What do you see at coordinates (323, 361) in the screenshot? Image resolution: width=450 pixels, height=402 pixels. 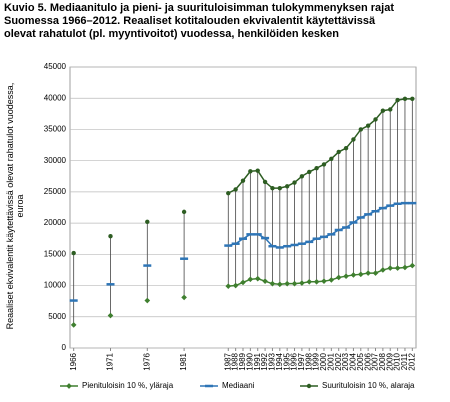 I see `x-tick-label: 2000` at bounding box center [323, 361].